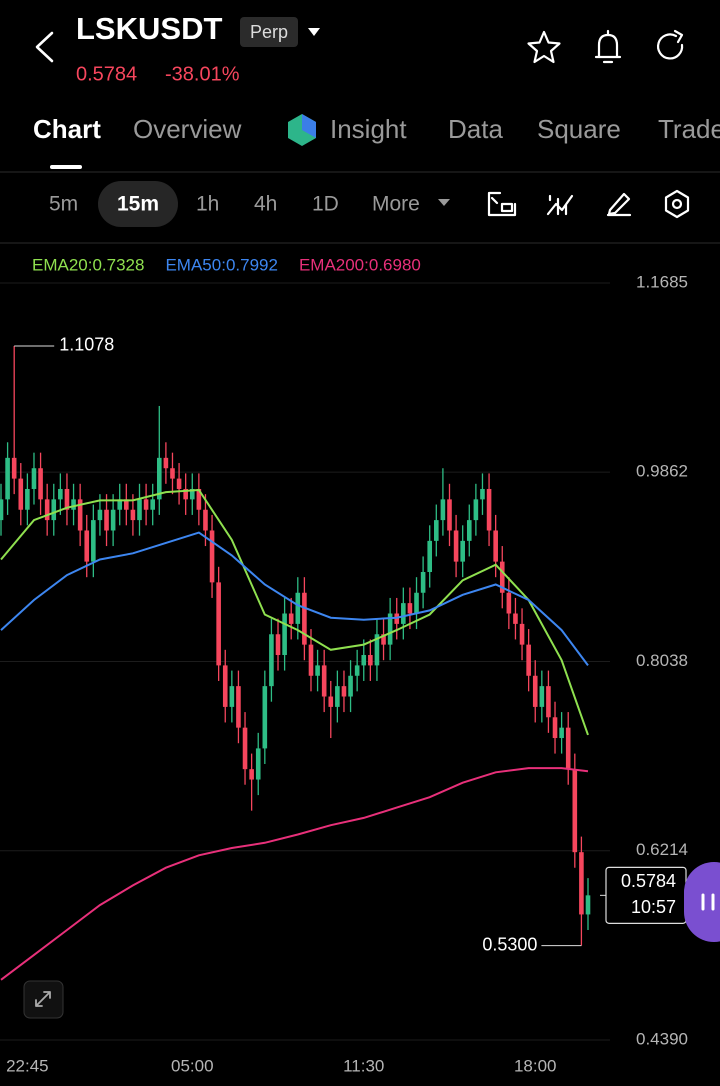  I want to click on insight-icon-part, so click(309, 126).